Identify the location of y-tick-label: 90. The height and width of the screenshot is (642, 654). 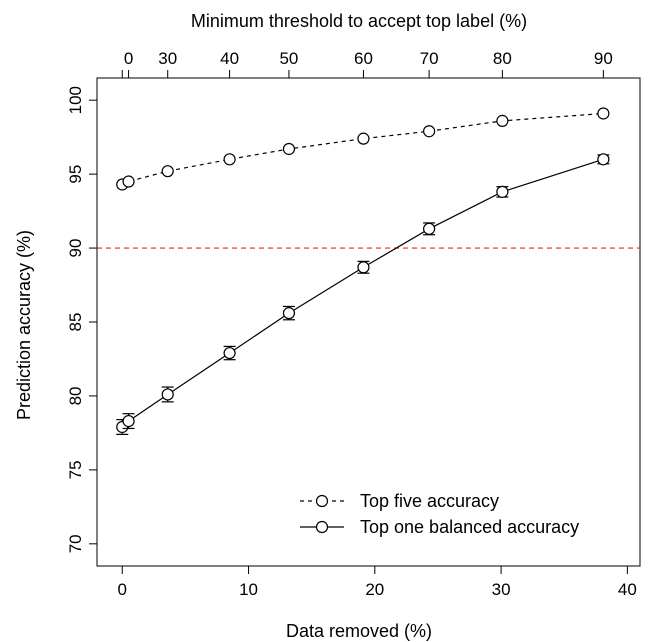
(75, 248).